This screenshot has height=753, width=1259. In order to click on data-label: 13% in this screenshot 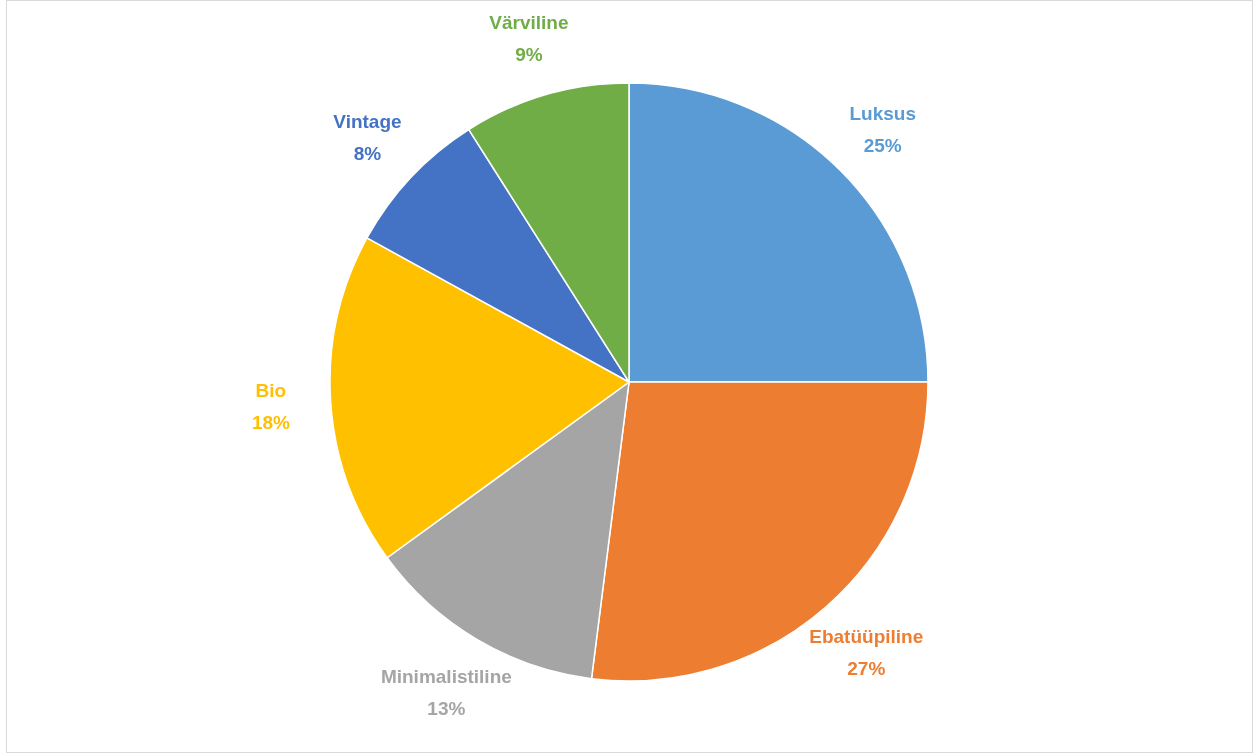, I will do `click(446, 708)`.